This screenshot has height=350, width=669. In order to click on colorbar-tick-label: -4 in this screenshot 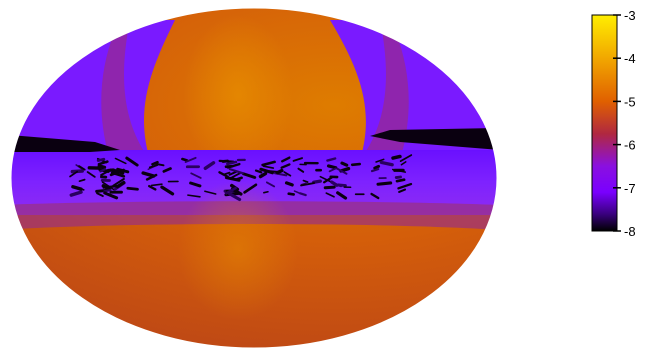, I will do `click(630, 58)`.